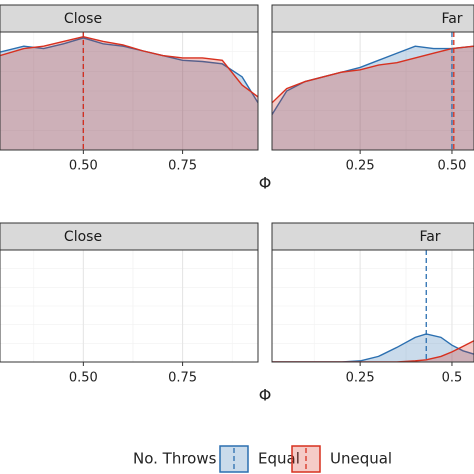  What do you see at coordinates (361, 459) in the screenshot?
I see `legend-label: Unequal` at bounding box center [361, 459].